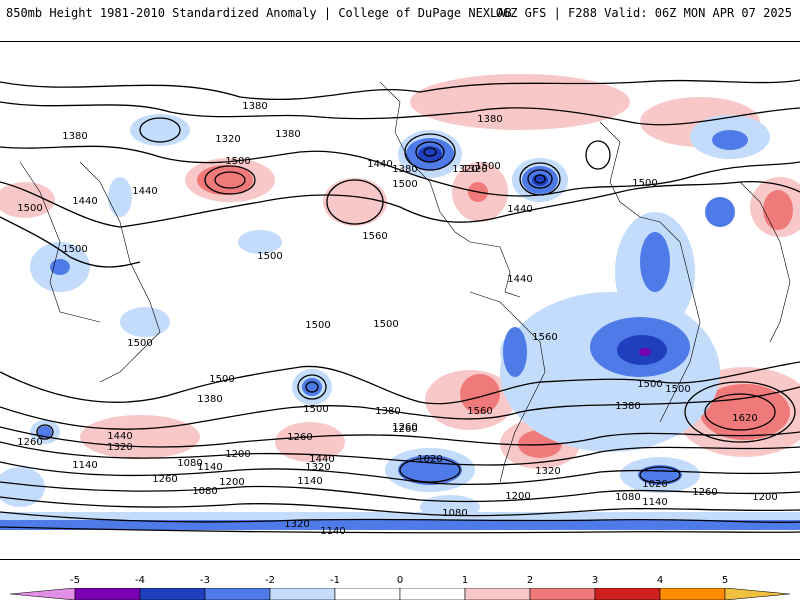 The image size is (800, 600). I want to click on colorbar-tick-label: 0, so click(400, 580).